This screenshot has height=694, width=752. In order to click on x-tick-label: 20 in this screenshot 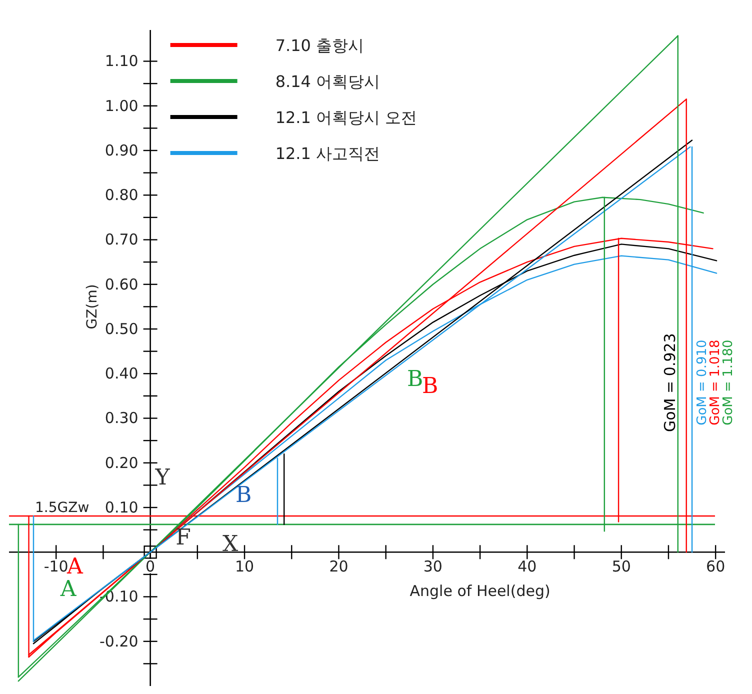, I will do `click(338, 567)`.